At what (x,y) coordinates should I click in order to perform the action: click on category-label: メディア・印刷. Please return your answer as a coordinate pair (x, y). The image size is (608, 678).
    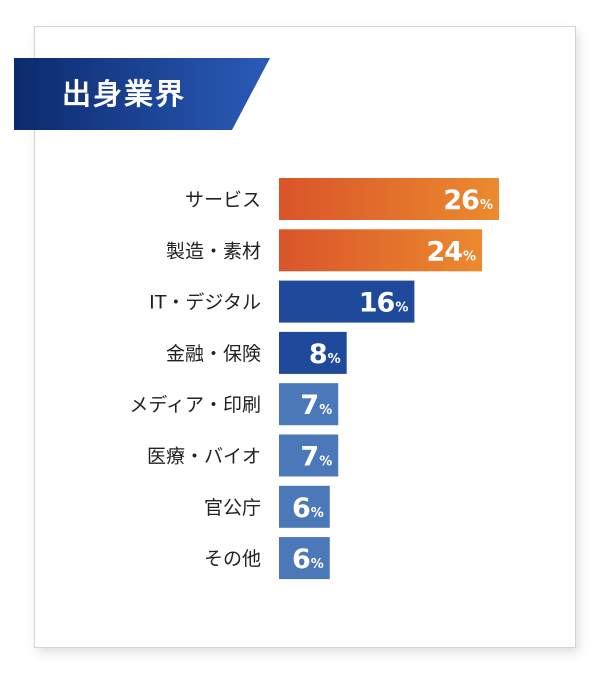
    Looking at the image, I should click on (195, 405).